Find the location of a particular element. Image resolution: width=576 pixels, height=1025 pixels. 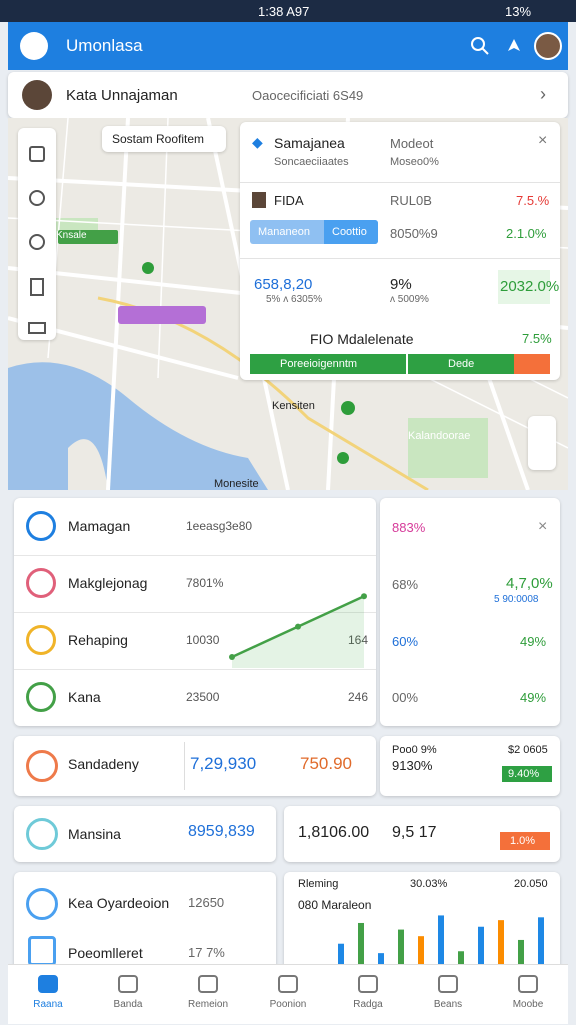

row-value: 7801% is located at coordinates (205, 583).